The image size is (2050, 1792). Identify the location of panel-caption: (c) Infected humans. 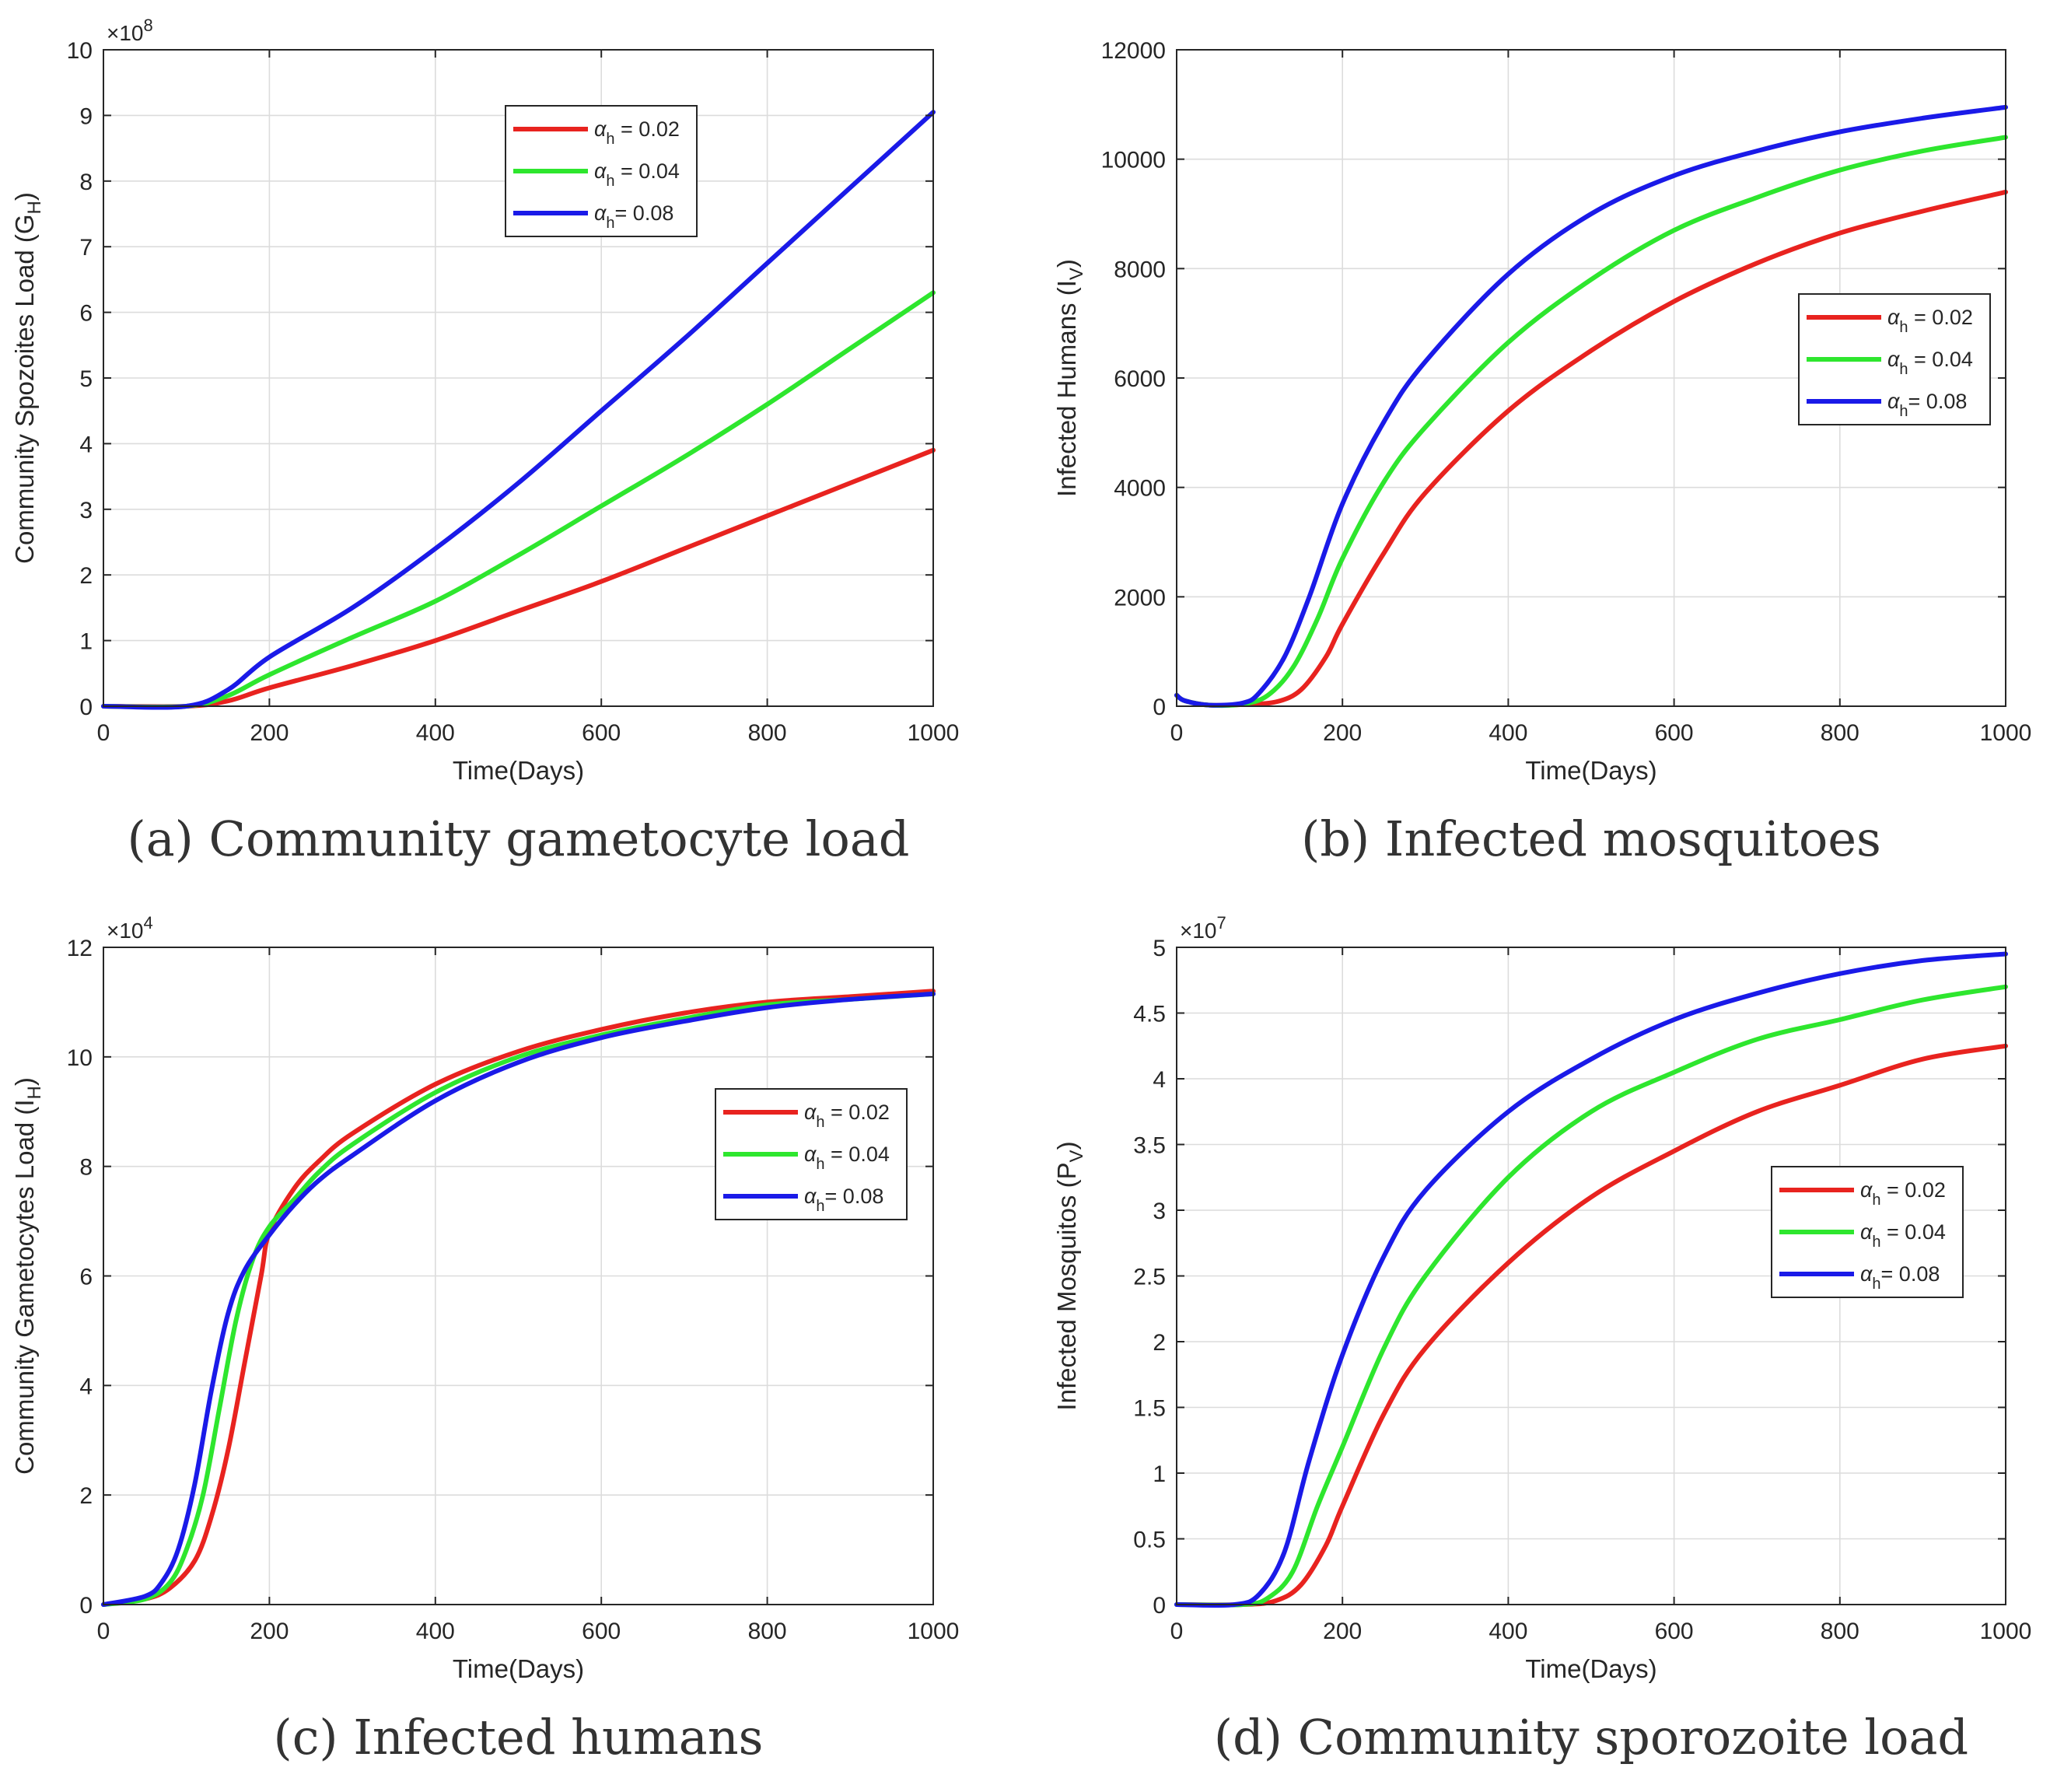
(519, 1738).